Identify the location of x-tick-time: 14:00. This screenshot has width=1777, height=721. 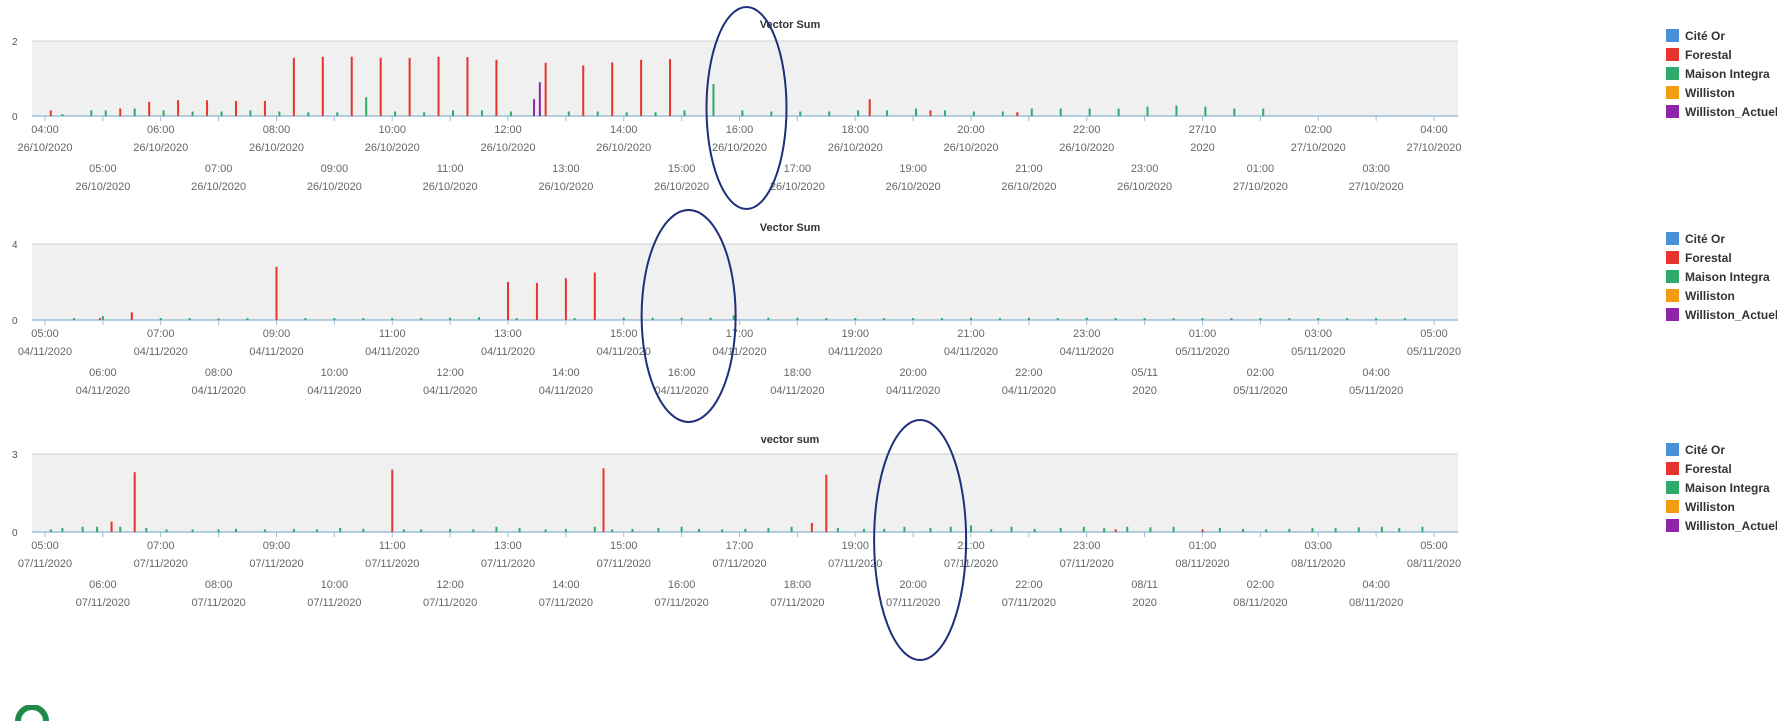
(566, 373).